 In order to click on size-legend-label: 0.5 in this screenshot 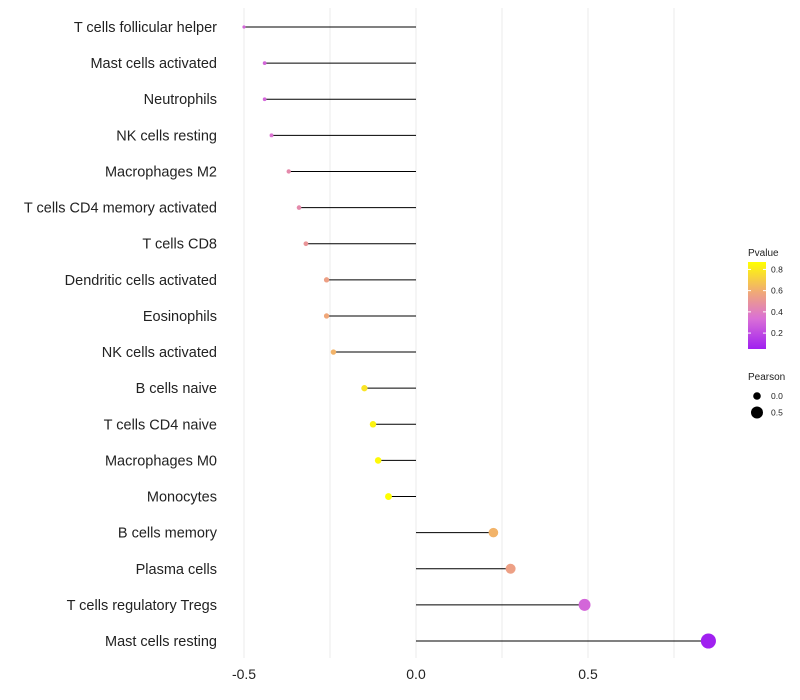, I will do `click(777, 413)`.